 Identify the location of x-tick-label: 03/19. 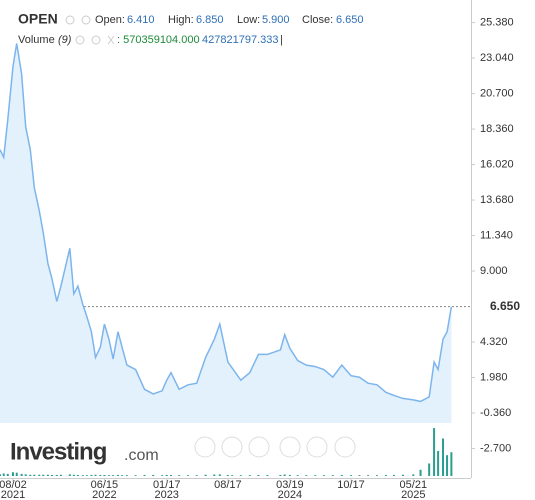
(290, 485).